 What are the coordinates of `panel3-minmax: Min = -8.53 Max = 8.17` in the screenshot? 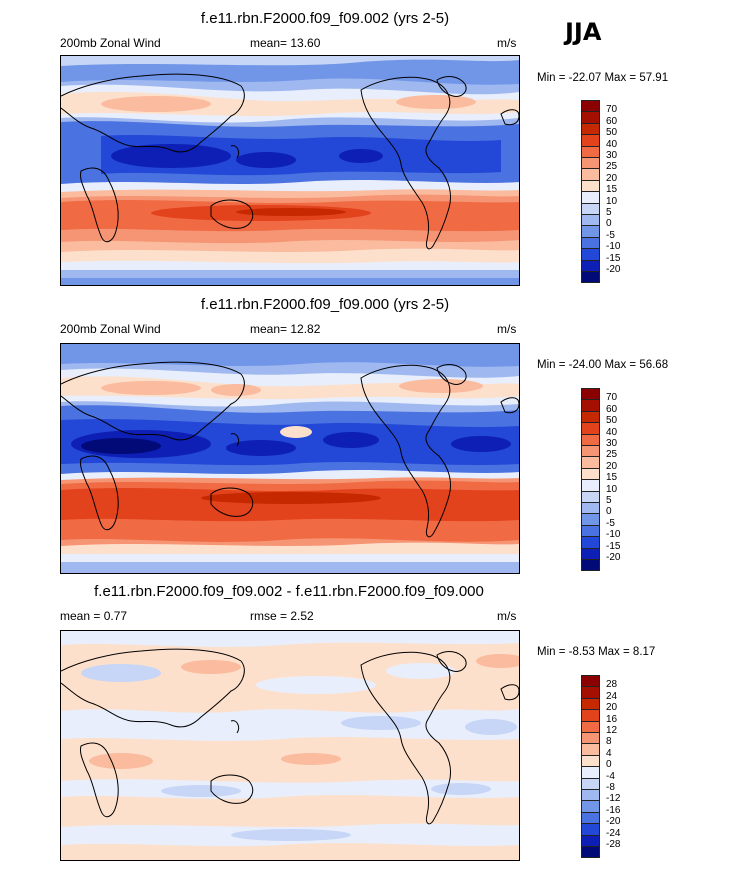 It's located at (596, 652).